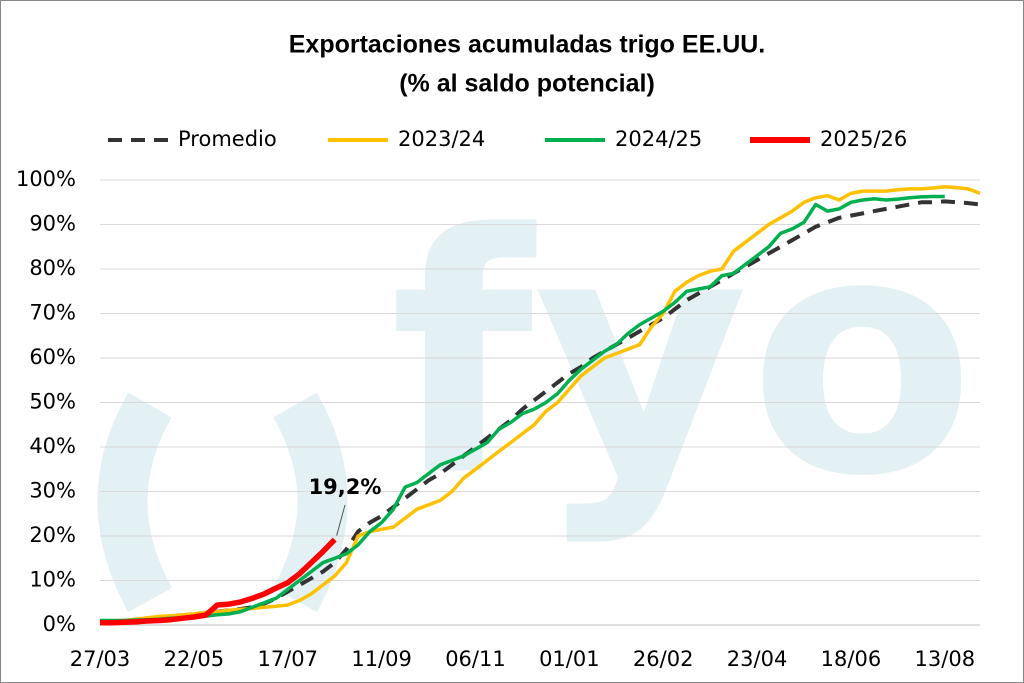 This screenshot has height=683, width=1024. What do you see at coordinates (527, 84) in the screenshot?
I see `chart-subtitle: (% al saldo potencial)` at bounding box center [527, 84].